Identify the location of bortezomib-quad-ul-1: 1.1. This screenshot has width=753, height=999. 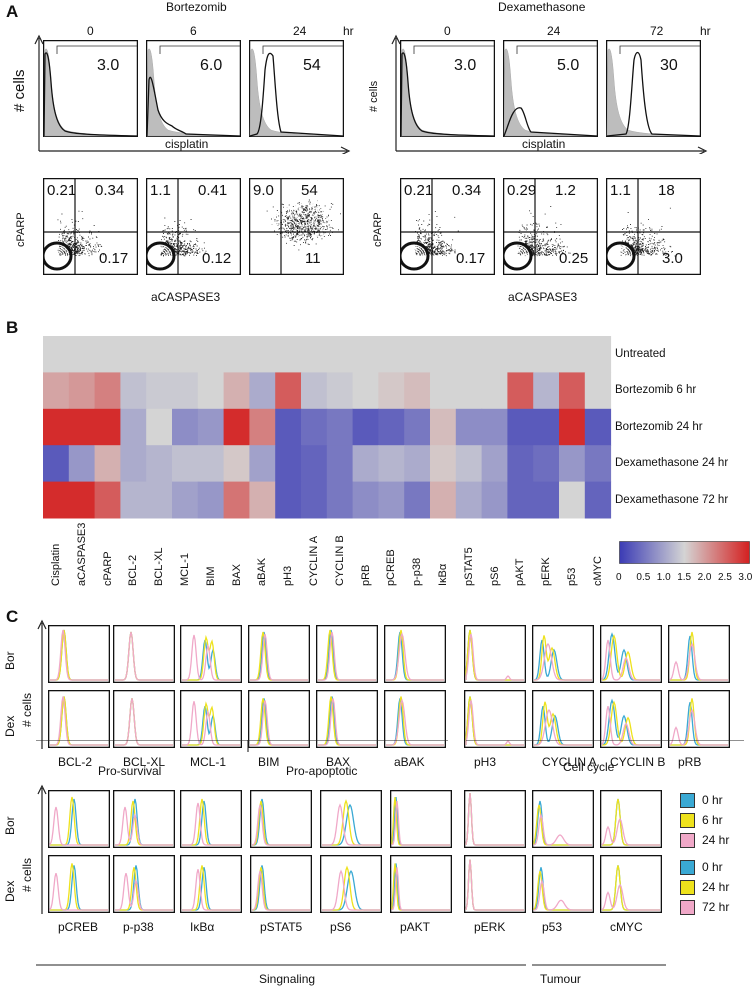
(160, 190).